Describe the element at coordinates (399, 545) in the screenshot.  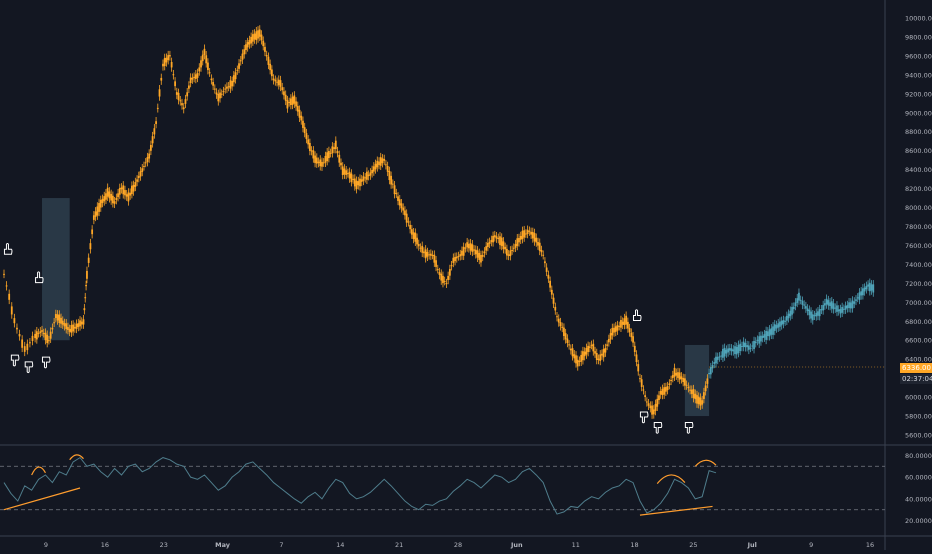
I see `time-tick-label: 21` at that location.